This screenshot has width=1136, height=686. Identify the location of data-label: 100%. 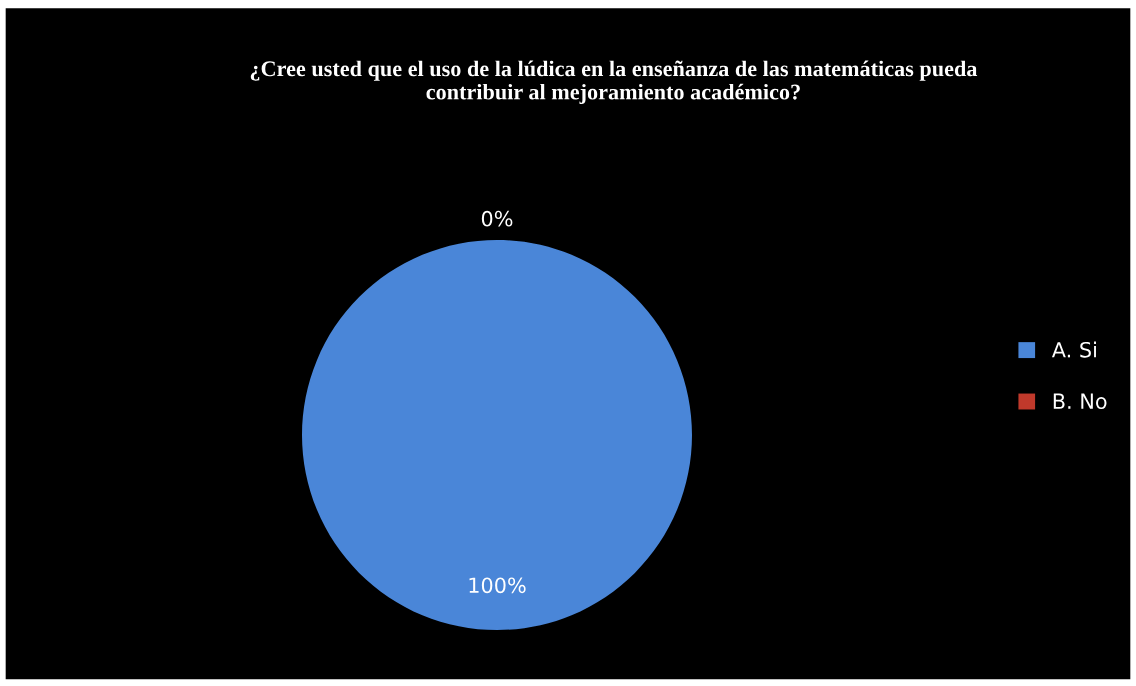
(497, 585).